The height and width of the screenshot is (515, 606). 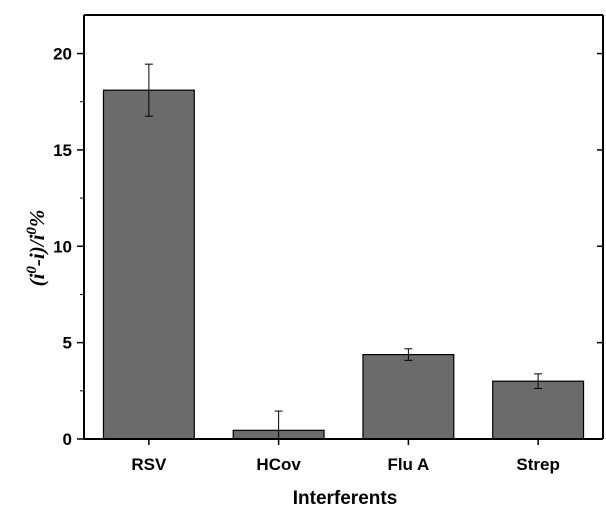 What do you see at coordinates (148, 90) in the screenshot?
I see `error-bar-rsv` at bounding box center [148, 90].